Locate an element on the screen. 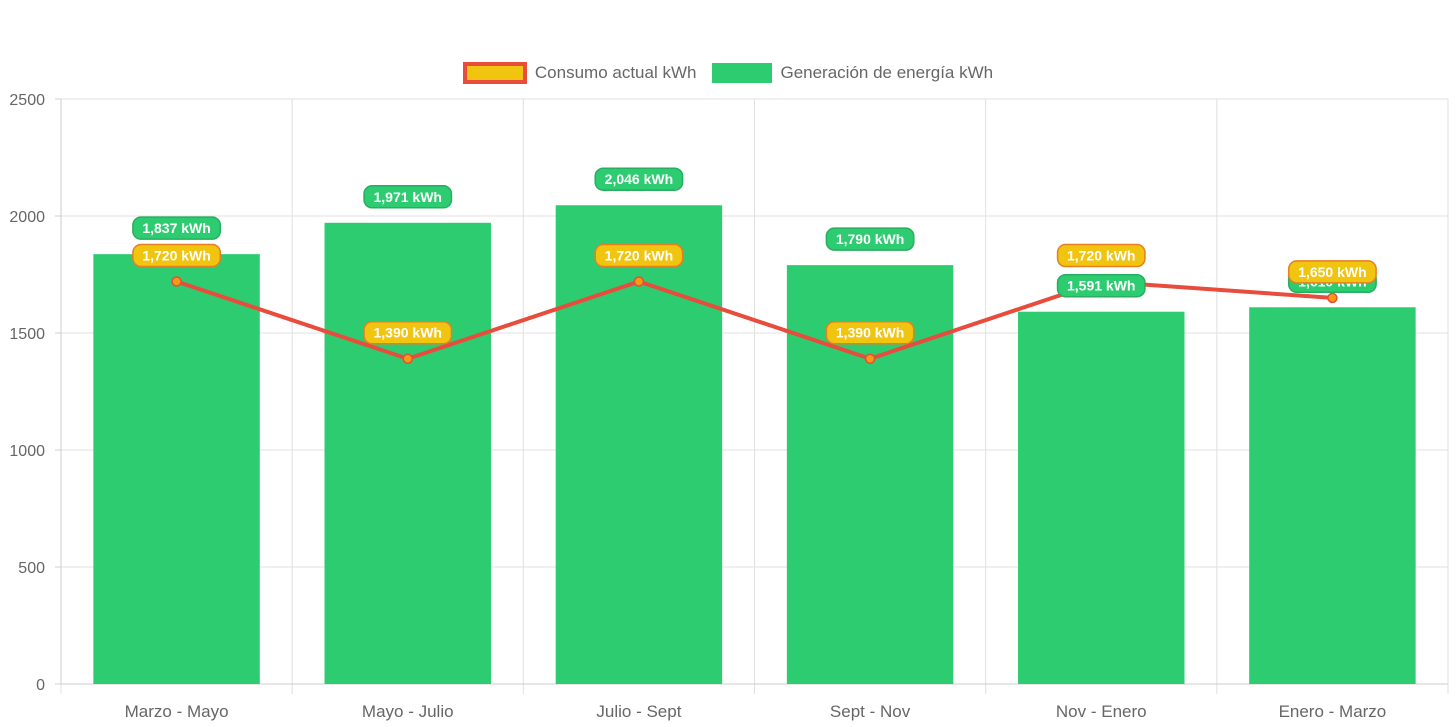  line-data-label-text: 1,650 kWh is located at coordinates (1332, 272).